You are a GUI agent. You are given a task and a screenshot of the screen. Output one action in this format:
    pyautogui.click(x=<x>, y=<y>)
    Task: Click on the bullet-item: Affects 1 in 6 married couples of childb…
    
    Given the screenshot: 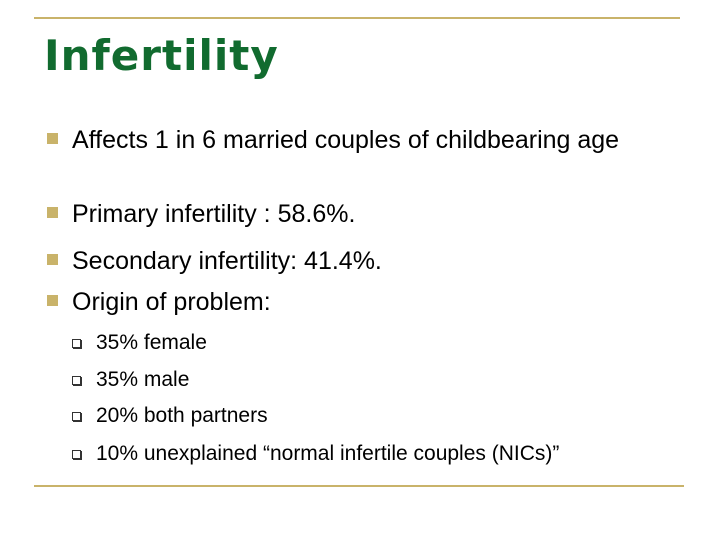 What is the action you would take?
    pyautogui.click(x=364, y=140)
    